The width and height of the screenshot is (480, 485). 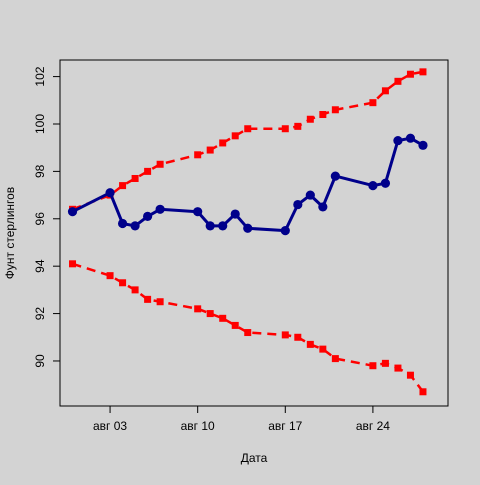 I want to click on y-tick-label: 94, so click(x=40, y=266).